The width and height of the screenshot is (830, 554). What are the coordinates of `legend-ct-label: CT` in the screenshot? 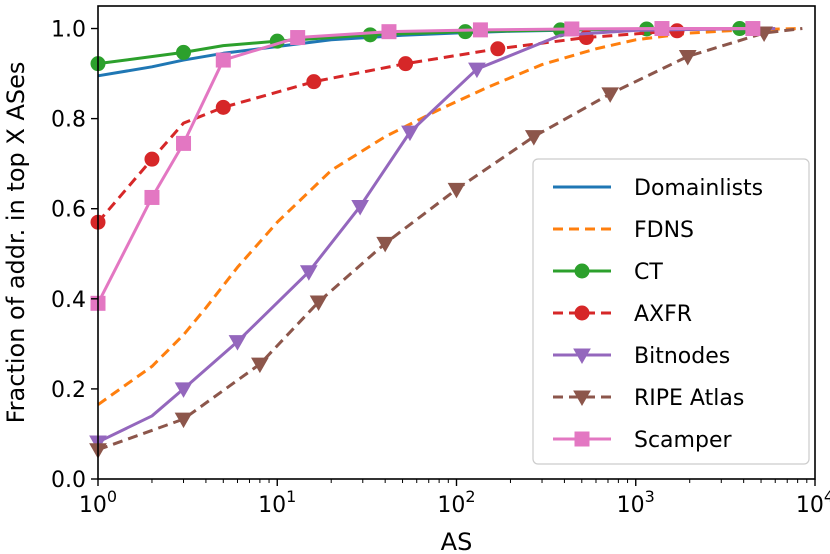 It's located at (648, 272).